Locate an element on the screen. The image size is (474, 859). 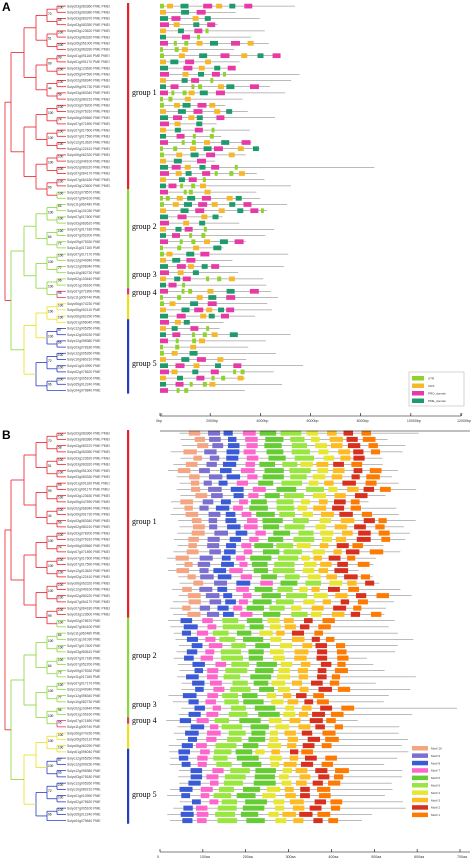
gene-label: Solyc02g080210 PME PMEI is located at coordinates (88, 99).